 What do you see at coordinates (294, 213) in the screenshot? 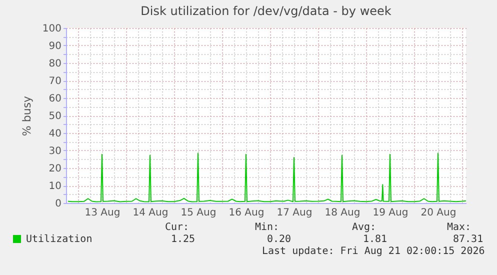
I see `x-tick-label: 17 Aug` at bounding box center [294, 213].